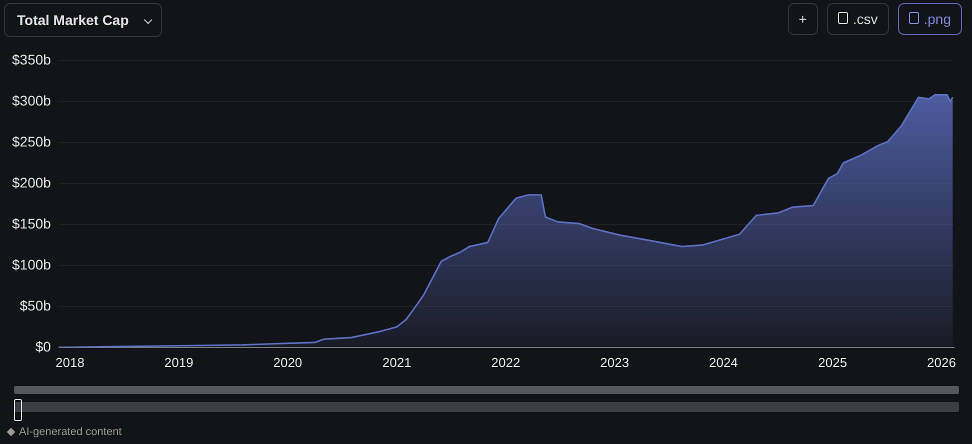  What do you see at coordinates (397, 362) in the screenshot?
I see `x-tick-label: 2021` at bounding box center [397, 362].